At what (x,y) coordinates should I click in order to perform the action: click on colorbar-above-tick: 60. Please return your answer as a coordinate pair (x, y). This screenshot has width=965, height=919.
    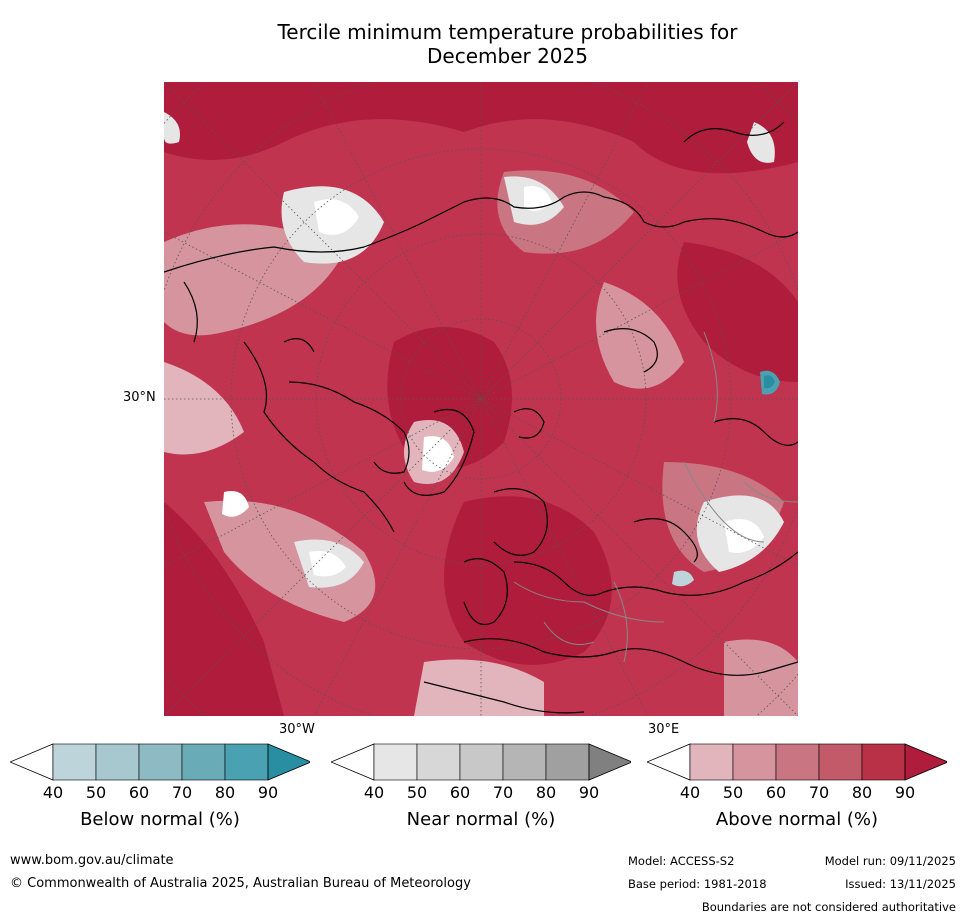
    Looking at the image, I should click on (776, 792).